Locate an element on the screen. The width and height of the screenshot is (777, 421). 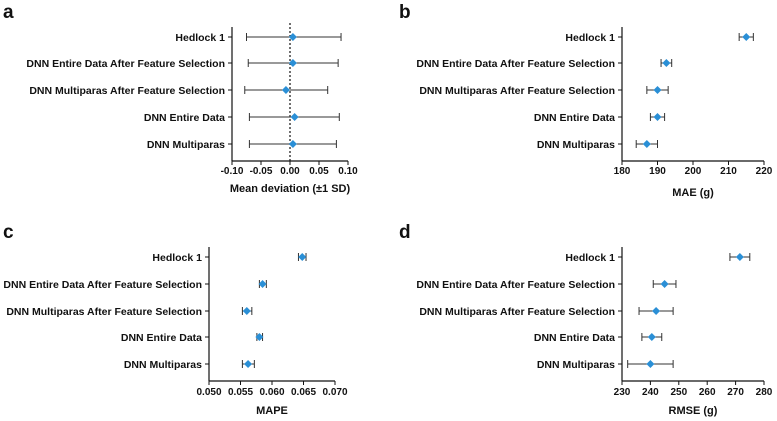
x-tick-label: 190 is located at coordinates (657, 171).